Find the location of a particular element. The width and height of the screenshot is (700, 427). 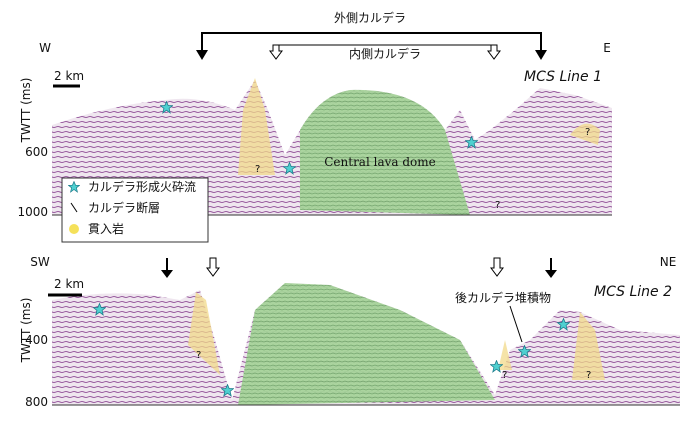

sediment-label: 後カルデラ堆積物 is located at coordinates (503, 297).